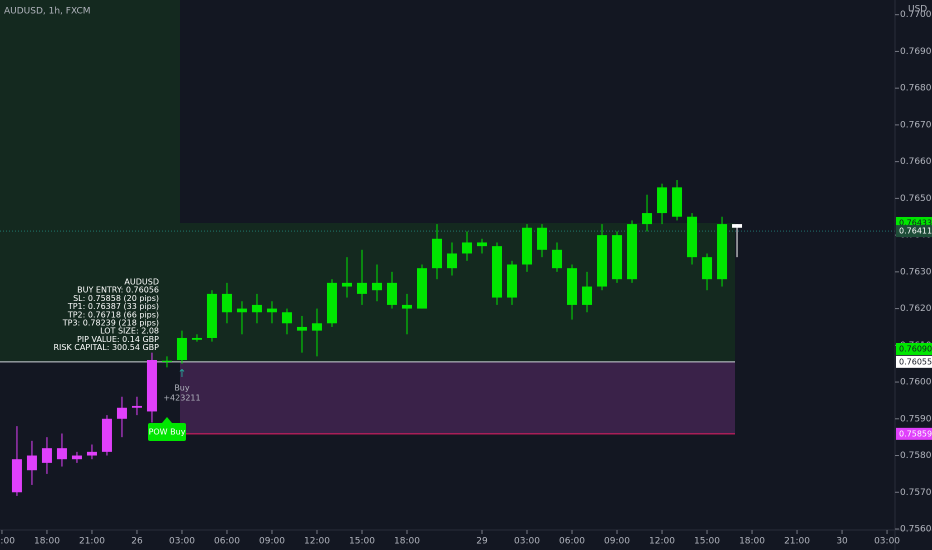 This screenshot has width=932, height=550. What do you see at coordinates (916, 530) in the screenshot?
I see `y-tick-label: 0.75600` at bounding box center [916, 530].